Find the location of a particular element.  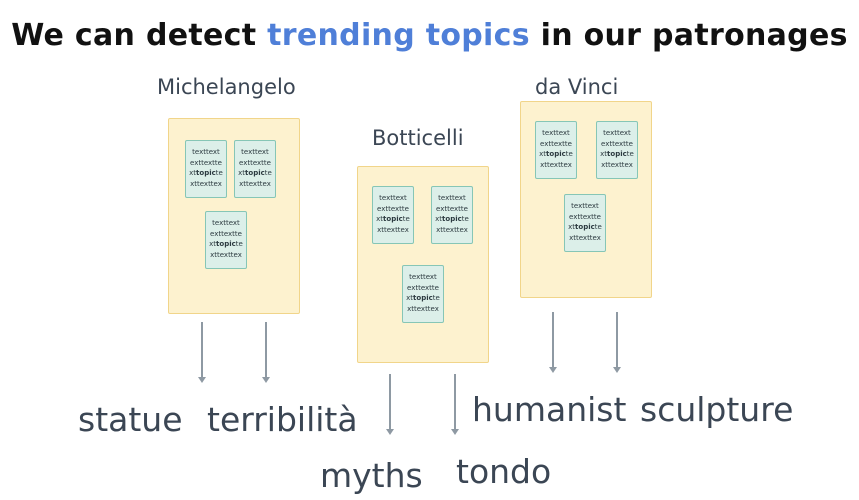

topic-label-terribilita: terribilità is located at coordinates (282, 419).